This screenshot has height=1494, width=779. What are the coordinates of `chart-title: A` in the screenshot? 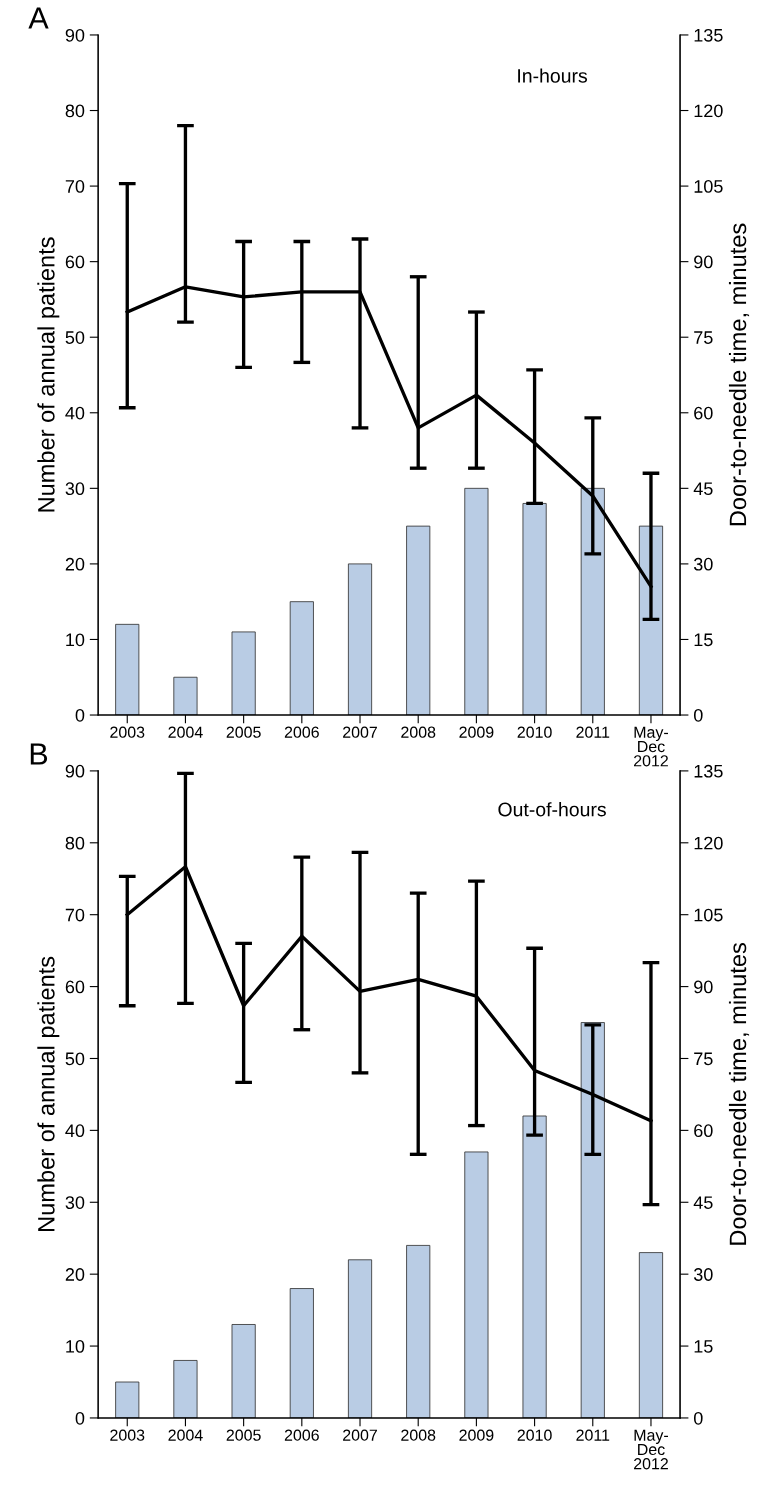 It's located at (38, 18).